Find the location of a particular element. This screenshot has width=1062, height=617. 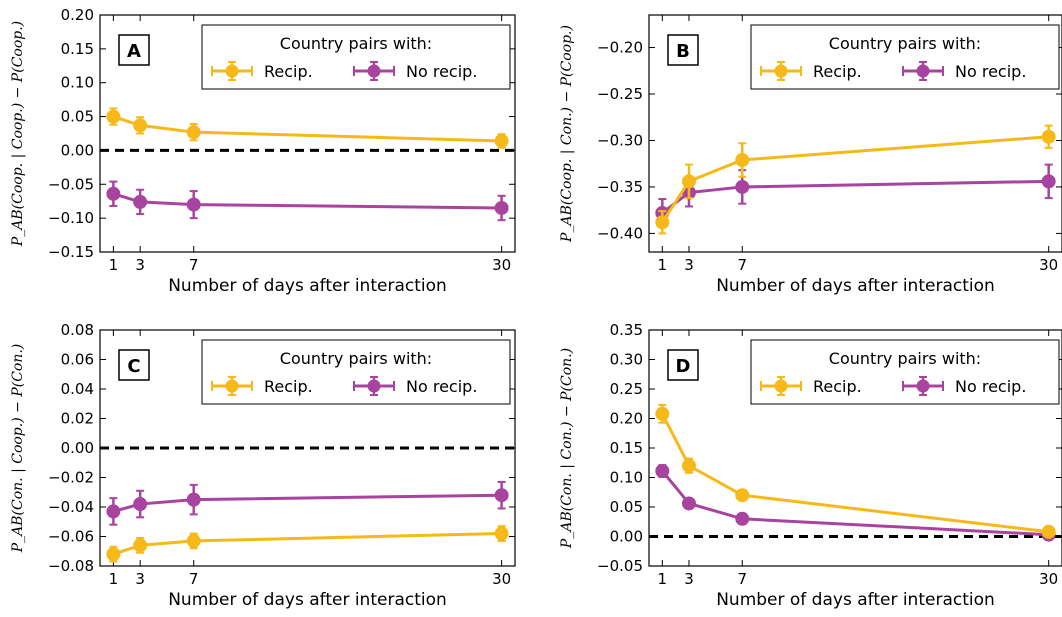

y-tick-label: −0.30 is located at coordinates (620, 140).